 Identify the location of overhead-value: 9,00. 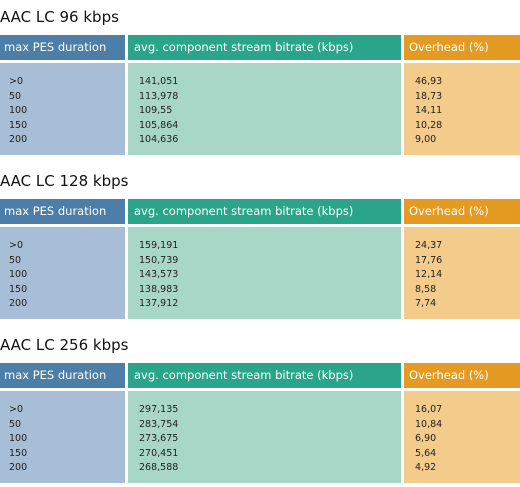
(426, 140).